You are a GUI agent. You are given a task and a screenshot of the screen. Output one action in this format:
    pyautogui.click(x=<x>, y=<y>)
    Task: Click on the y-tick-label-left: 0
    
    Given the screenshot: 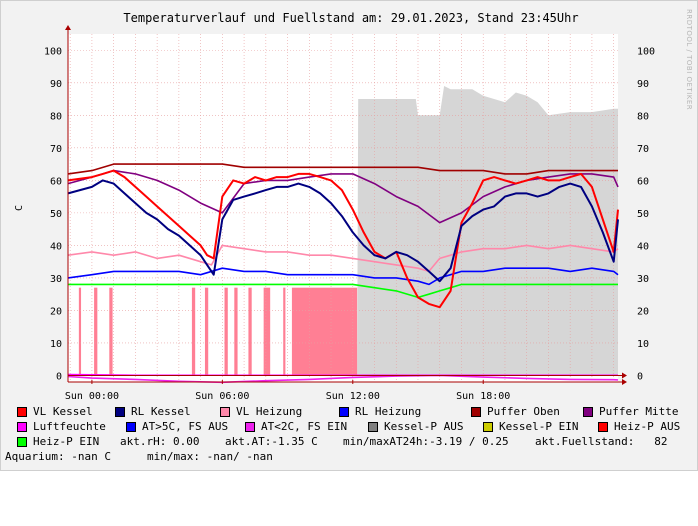 What is the action you would take?
    pyautogui.click(x=59, y=376)
    